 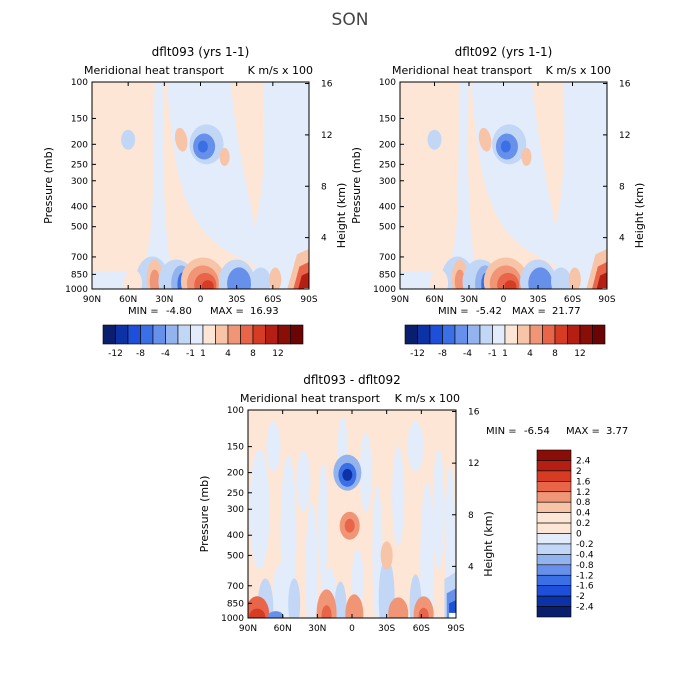 I want to click on panel-title: dflt092 (yrs 1-1), so click(x=504, y=52).